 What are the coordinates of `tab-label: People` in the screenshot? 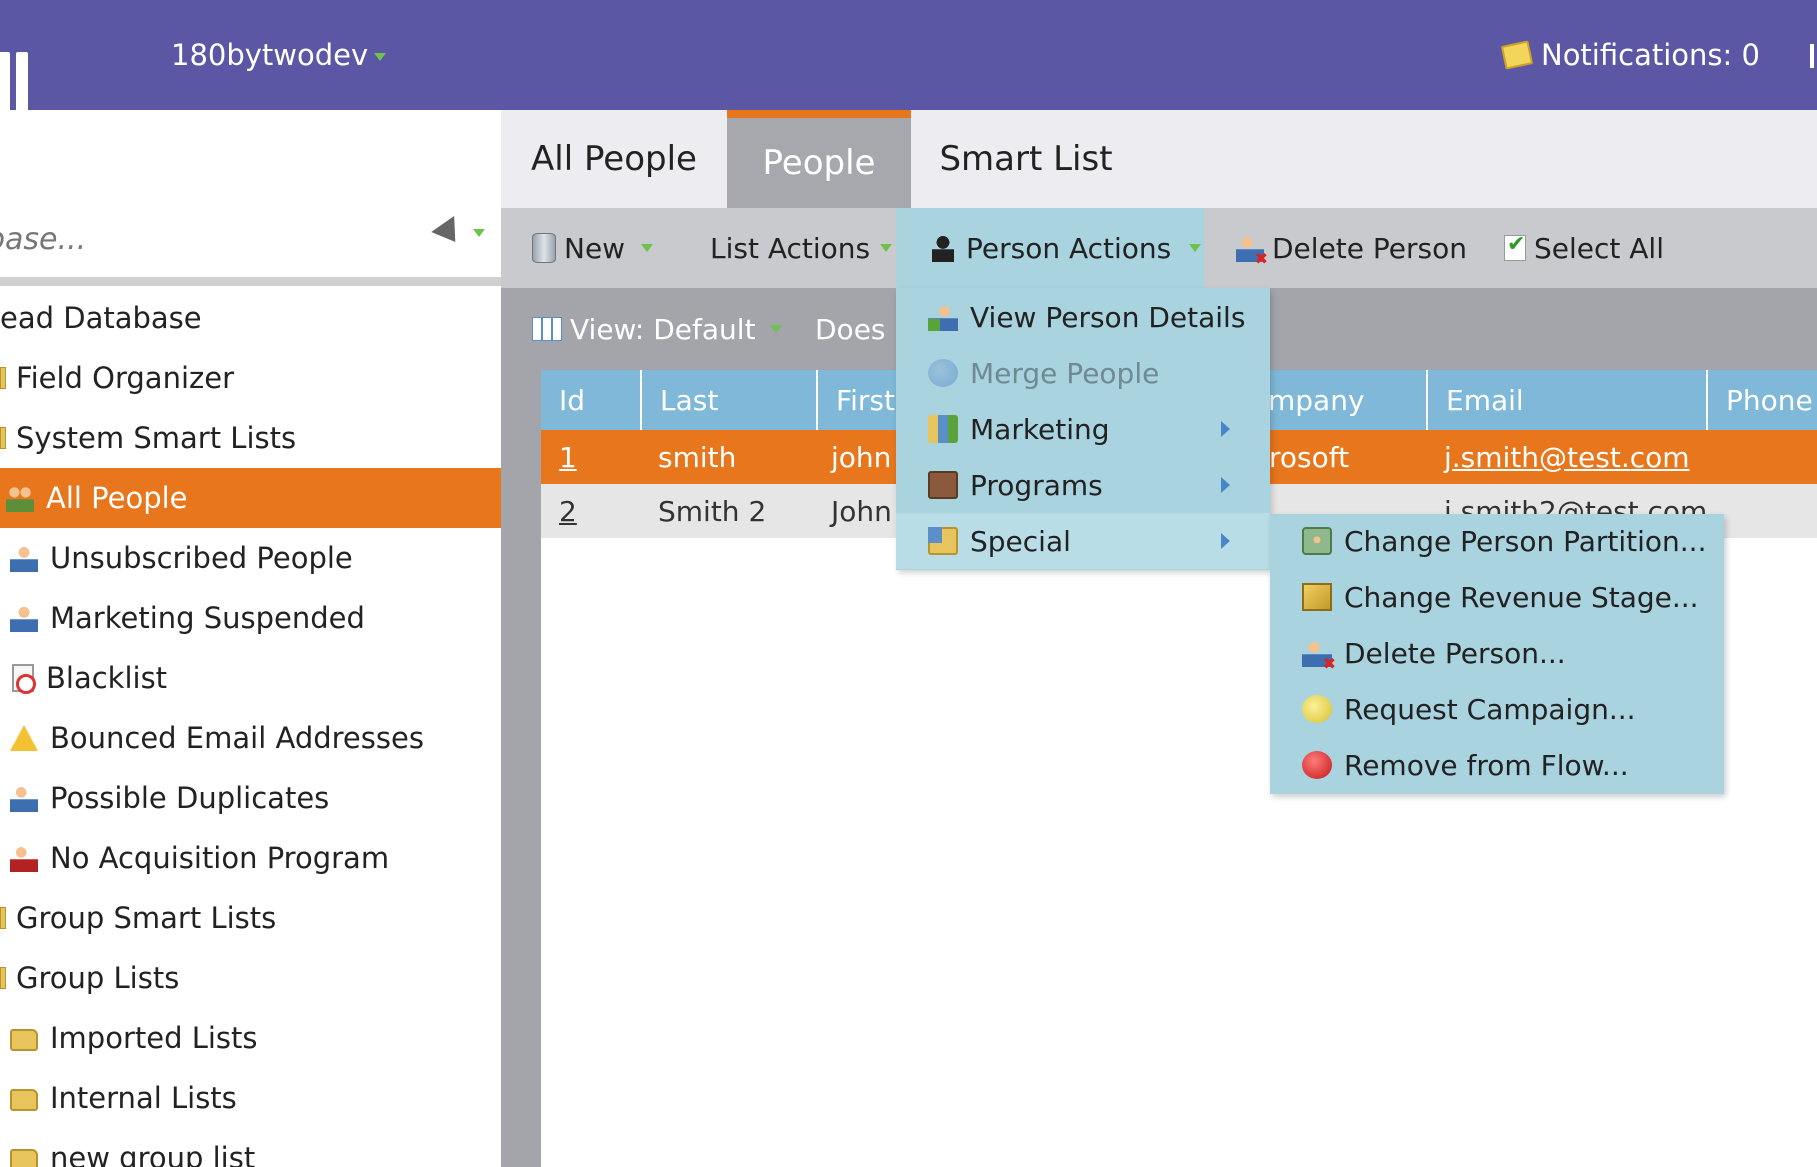 It's located at (819, 163).